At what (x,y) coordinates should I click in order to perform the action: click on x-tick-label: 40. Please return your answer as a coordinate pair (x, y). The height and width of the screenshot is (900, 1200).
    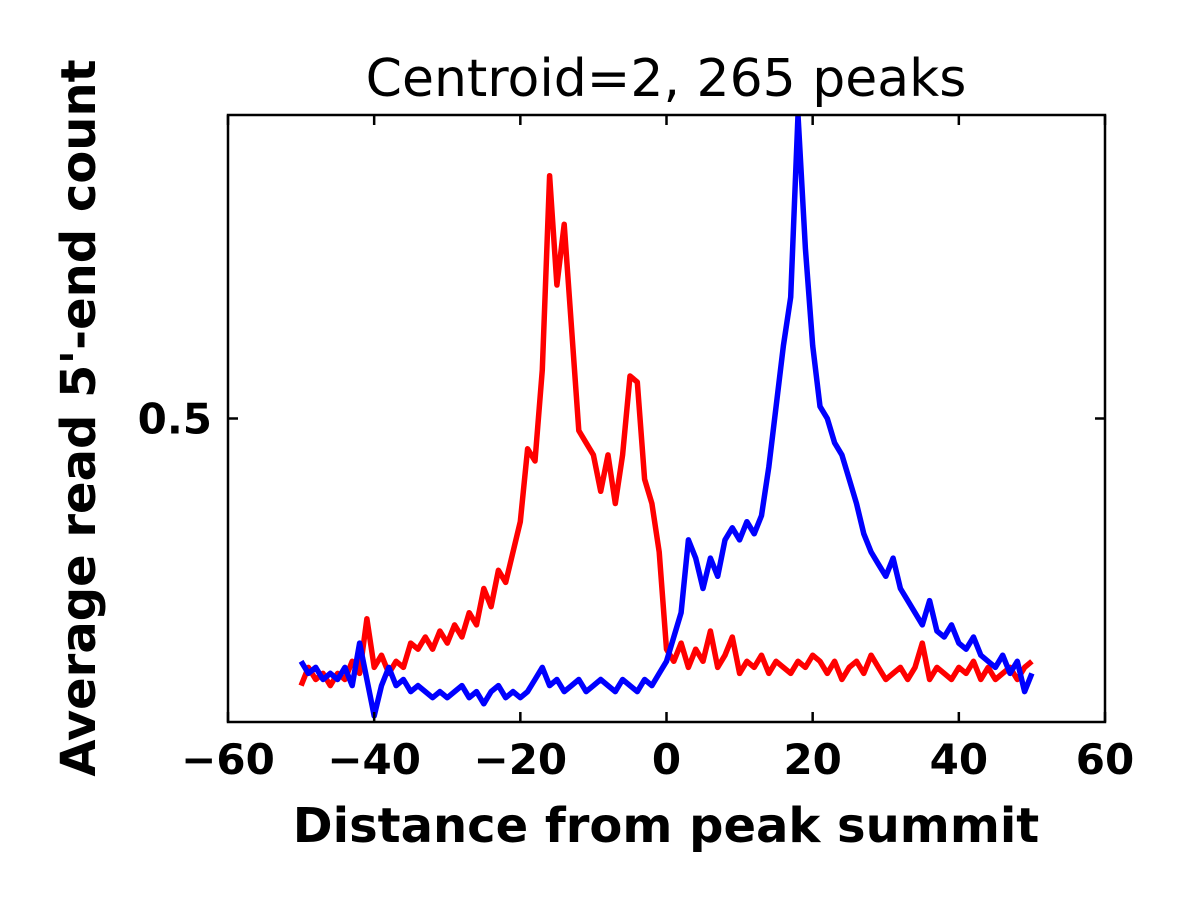
    Looking at the image, I should click on (959, 759).